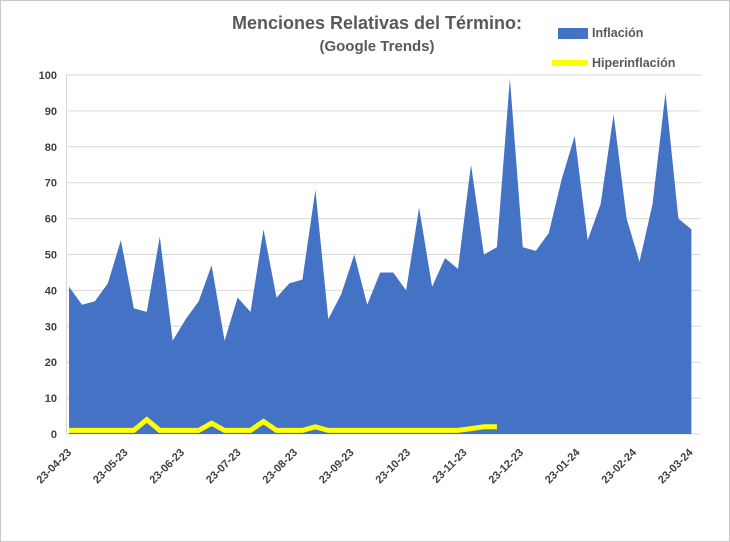 The height and width of the screenshot is (542, 730). I want to click on chart-title: Menciones Relativas del Término:, so click(377, 23).